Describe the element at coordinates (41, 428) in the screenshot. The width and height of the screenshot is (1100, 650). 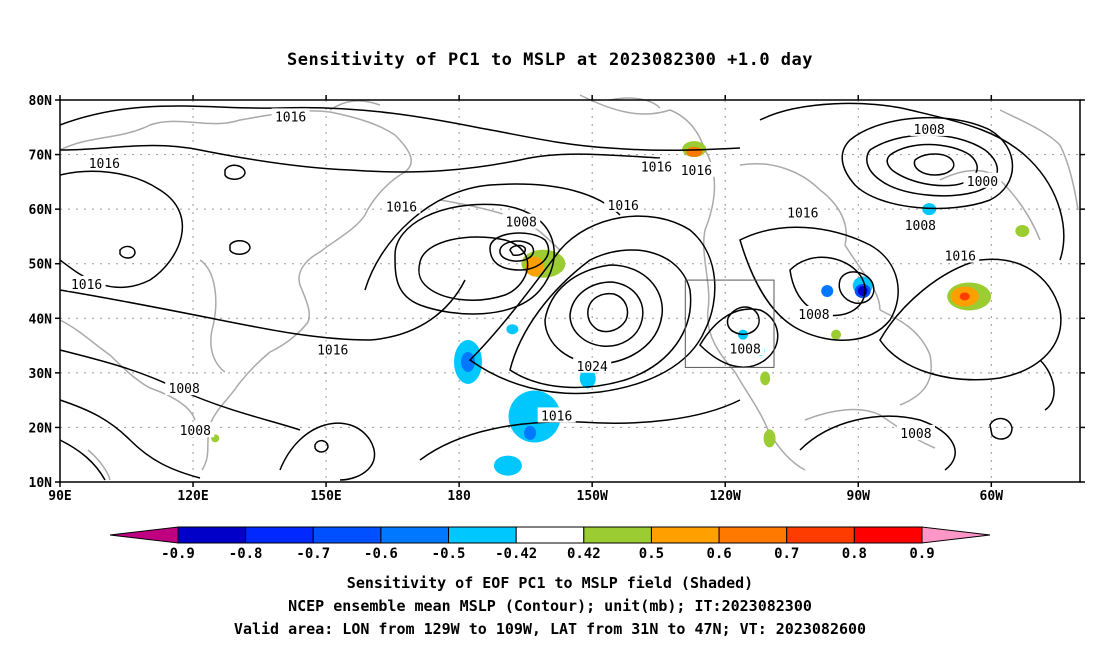
I see `lat-label: 20N` at that location.